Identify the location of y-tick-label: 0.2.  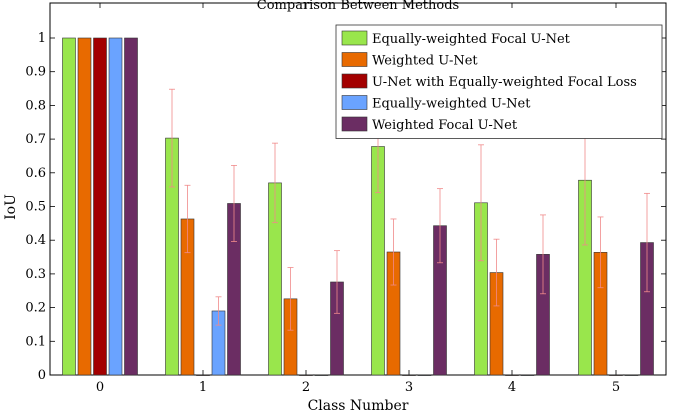
(35, 308).